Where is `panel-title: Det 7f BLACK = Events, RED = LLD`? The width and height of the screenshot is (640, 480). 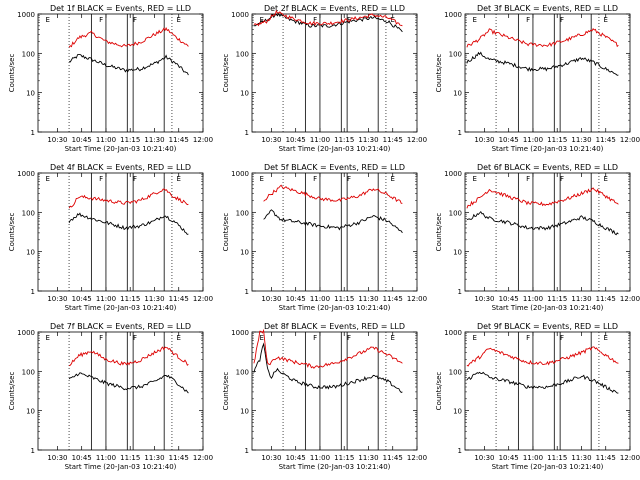 panel-title: Det 7f BLACK = Events, RED = LLD is located at coordinates (120, 326).